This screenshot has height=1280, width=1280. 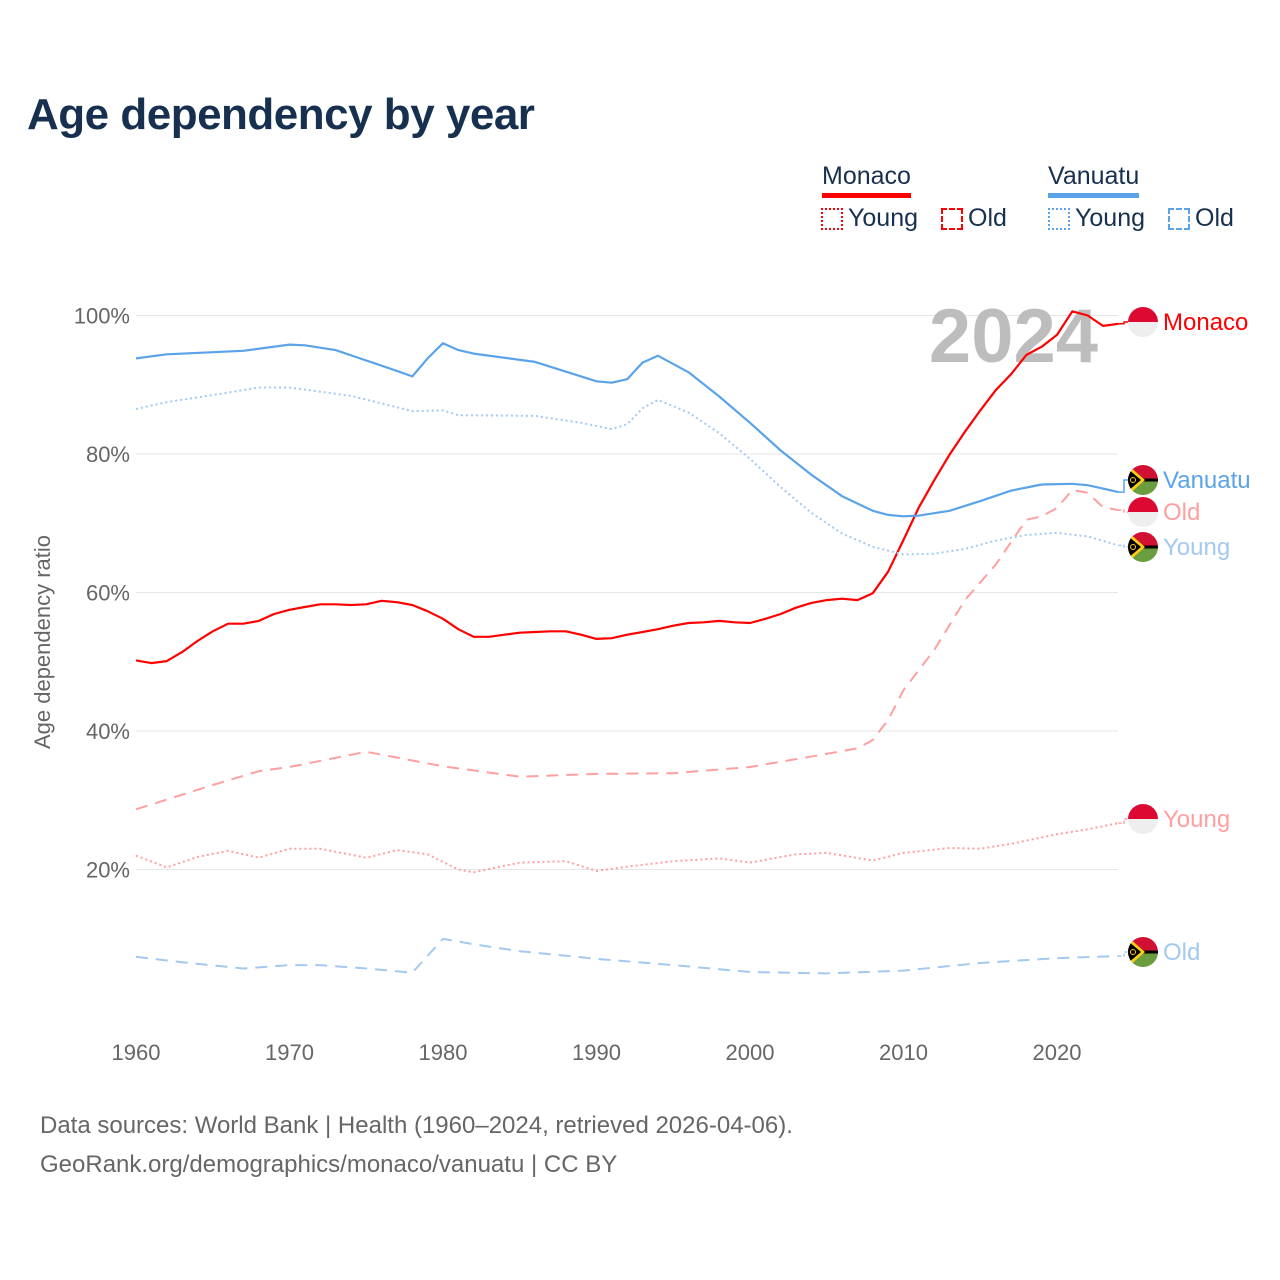 I want to click on x-tick-label: 1970, so click(x=289, y=1052).